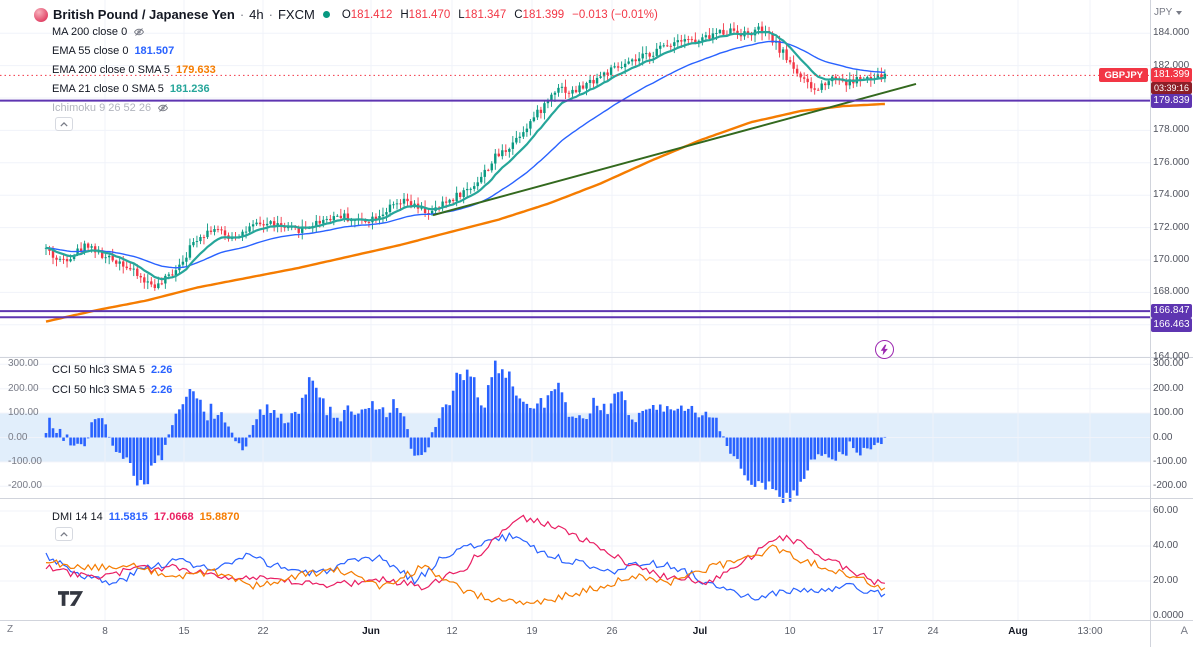 Image resolution: width=1193 pixels, height=647 pixels. What do you see at coordinates (612, 631) in the screenshot?
I see `time-axis-label: 26` at bounding box center [612, 631].